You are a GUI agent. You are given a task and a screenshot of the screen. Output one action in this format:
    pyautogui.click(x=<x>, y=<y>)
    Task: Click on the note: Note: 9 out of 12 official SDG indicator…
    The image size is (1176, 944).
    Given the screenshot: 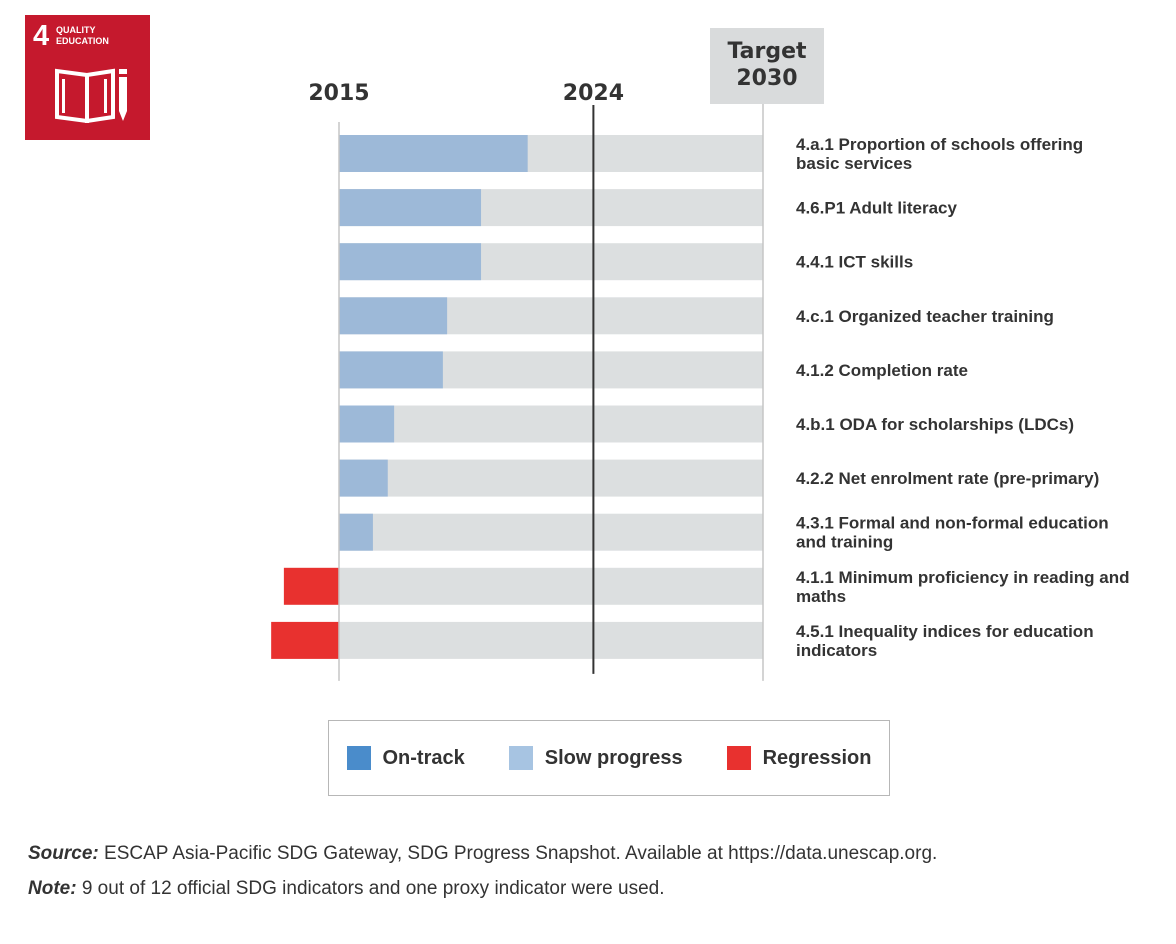 What is the action you would take?
    pyautogui.click(x=346, y=889)
    